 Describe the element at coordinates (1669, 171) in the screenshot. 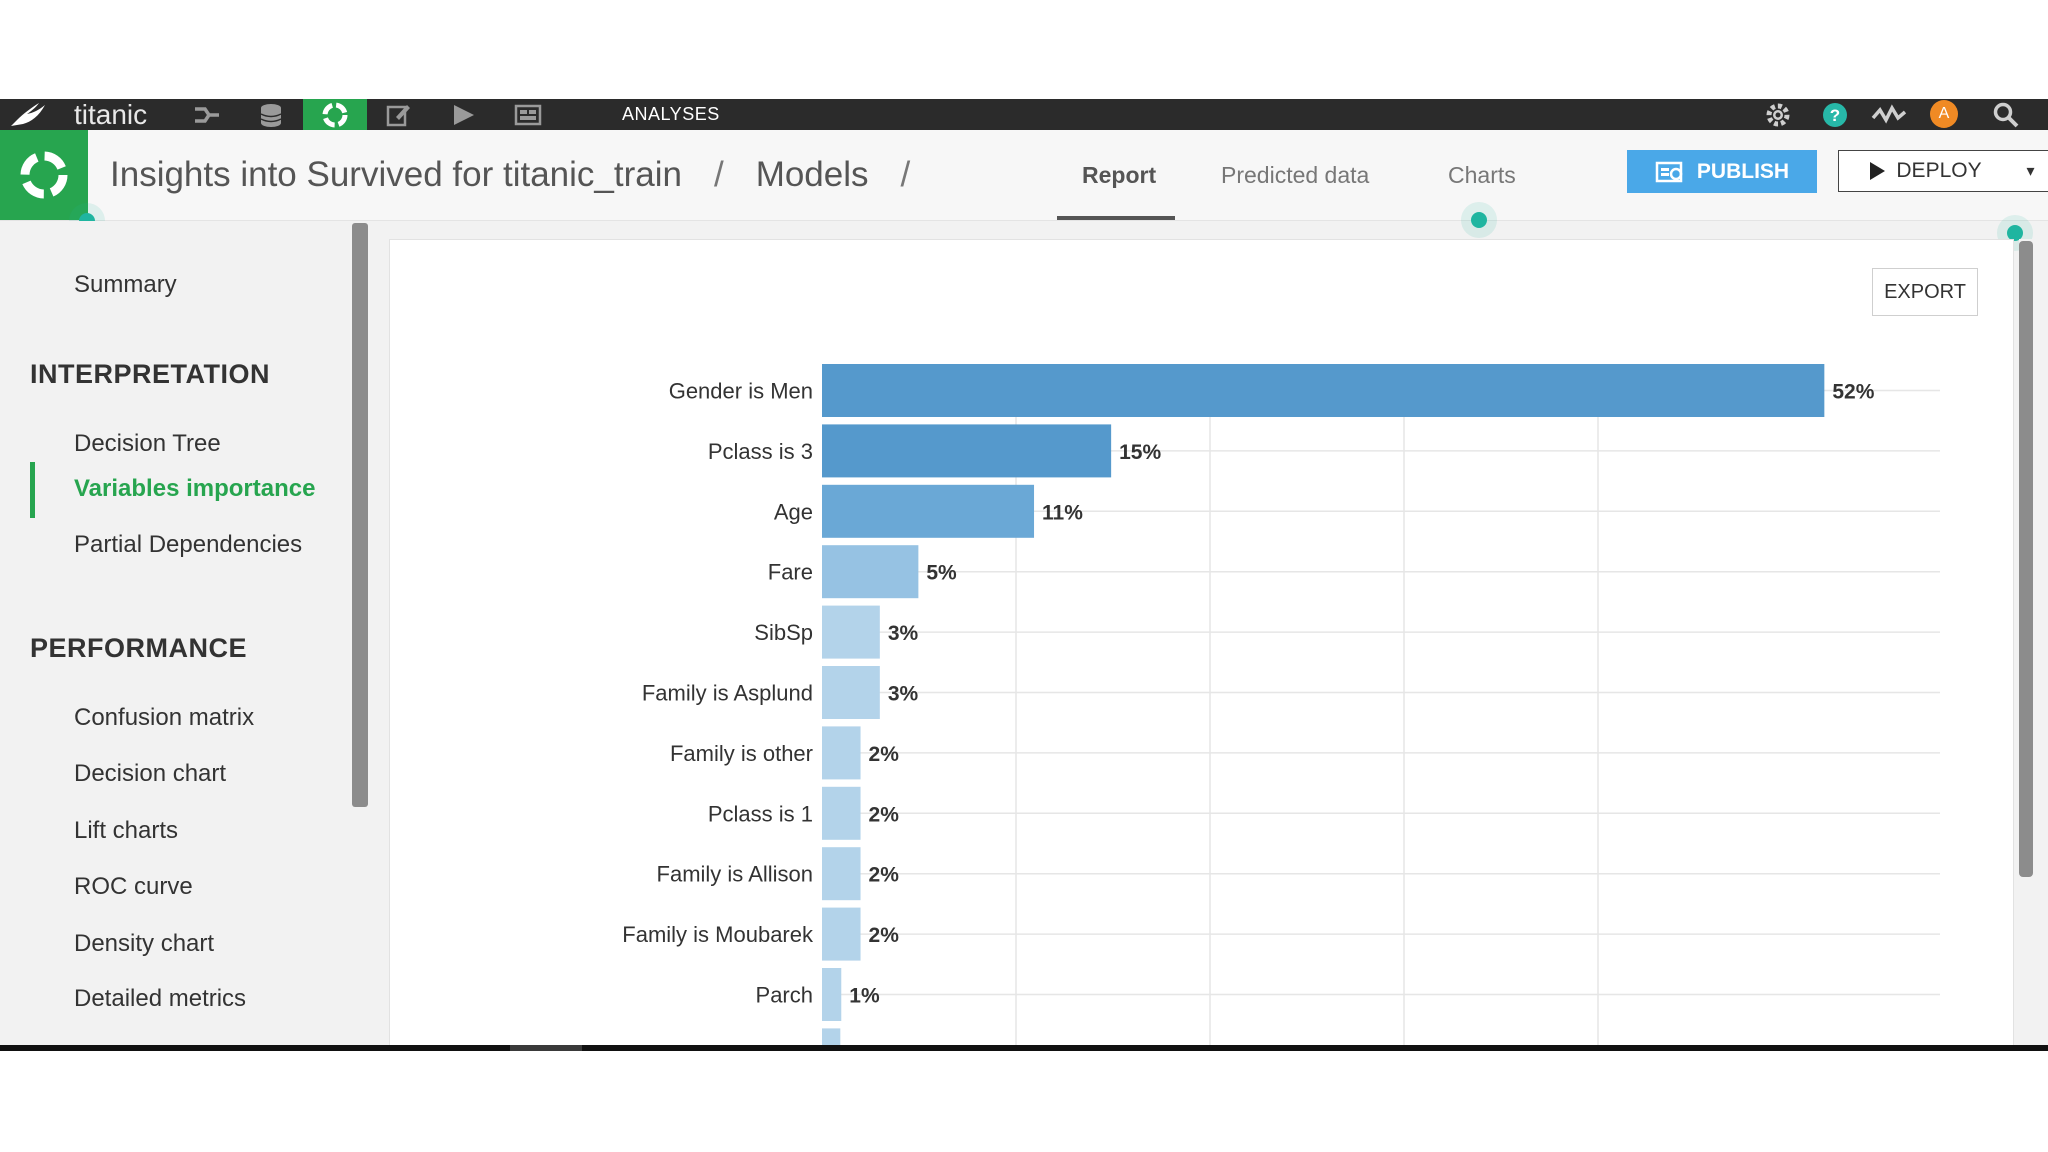

I see `dashboard-publish-icon` at that location.